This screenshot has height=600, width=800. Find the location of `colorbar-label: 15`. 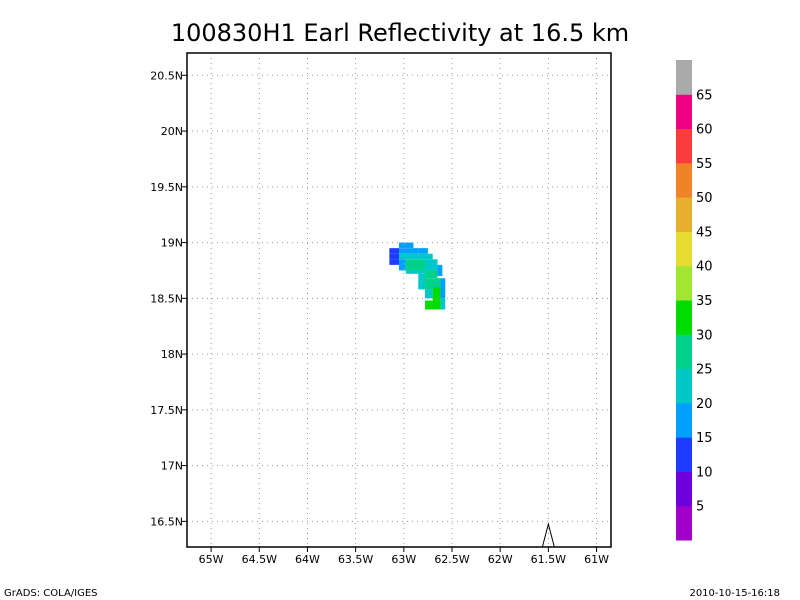

colorbar-label: 15 is located at coordinates (704, 438).